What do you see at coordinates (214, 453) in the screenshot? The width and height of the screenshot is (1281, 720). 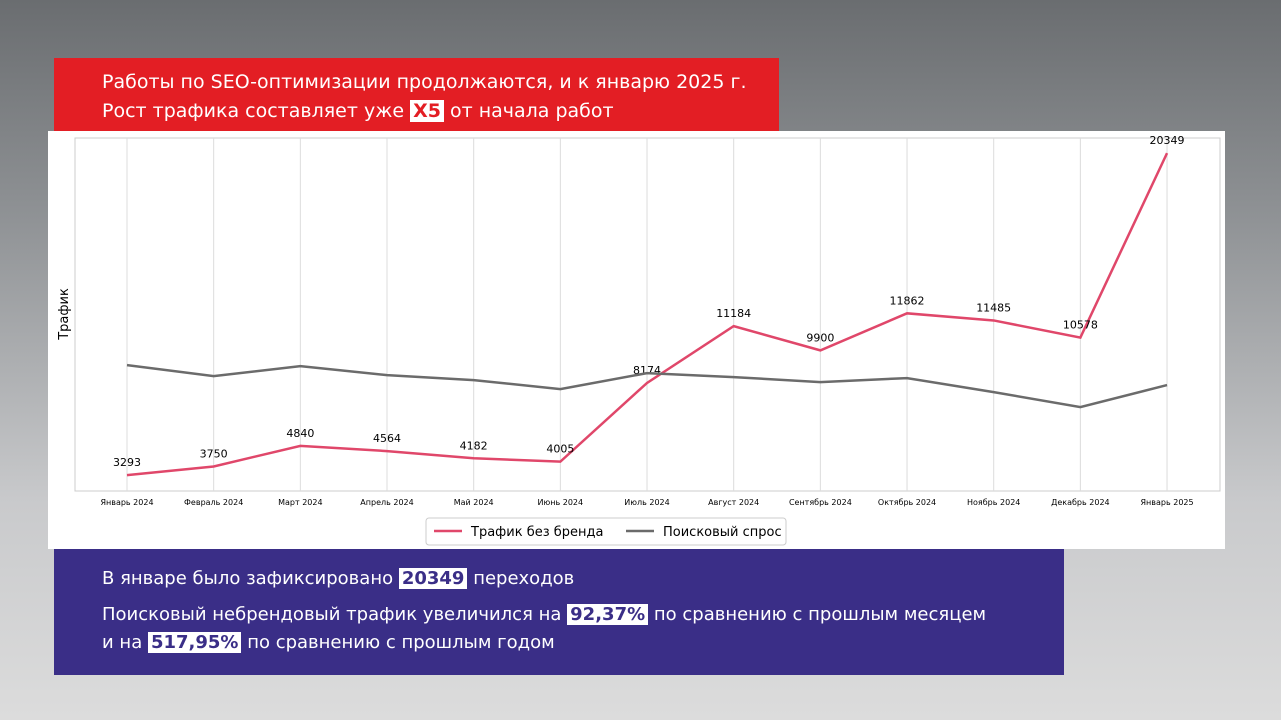 I see `data-label: 3750` at bounding box center [214, 453].